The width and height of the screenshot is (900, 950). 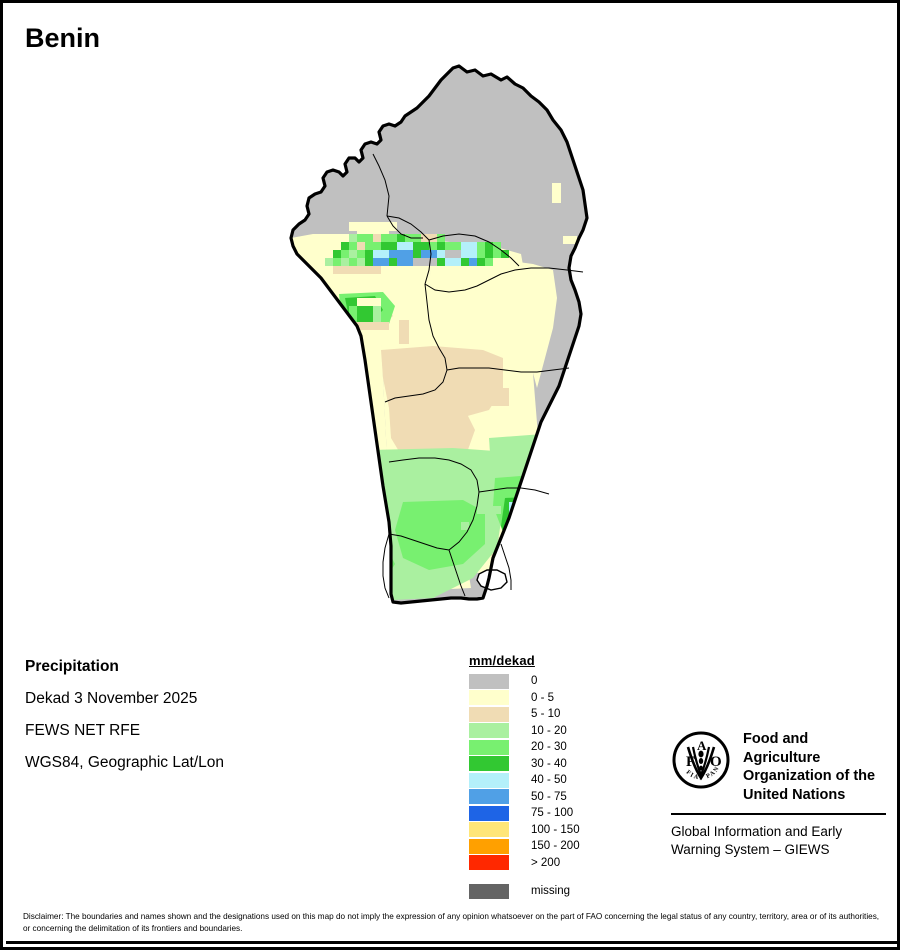 What do you see at coordinates (534, 681) in the screenshot?
I see `legend-label: 0` at bounding box center [534, 681].